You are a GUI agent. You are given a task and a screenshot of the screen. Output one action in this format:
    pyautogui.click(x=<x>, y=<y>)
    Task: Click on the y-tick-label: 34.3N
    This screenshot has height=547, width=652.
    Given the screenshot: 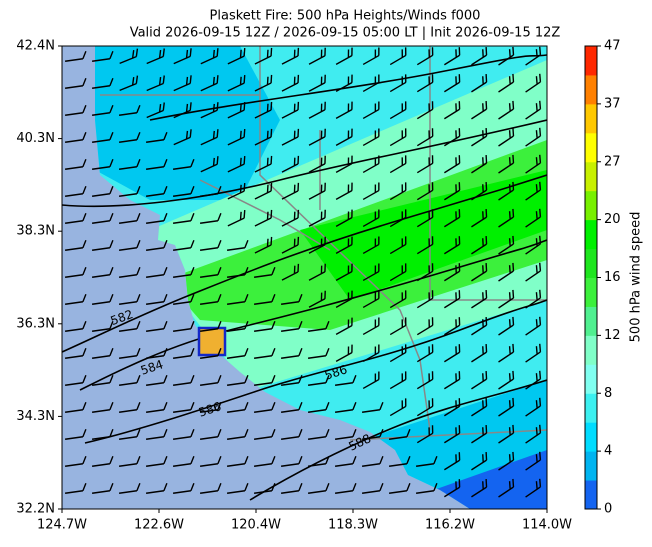 What is the action you would take?
    pyautogui.click(x=35, y=416)
    